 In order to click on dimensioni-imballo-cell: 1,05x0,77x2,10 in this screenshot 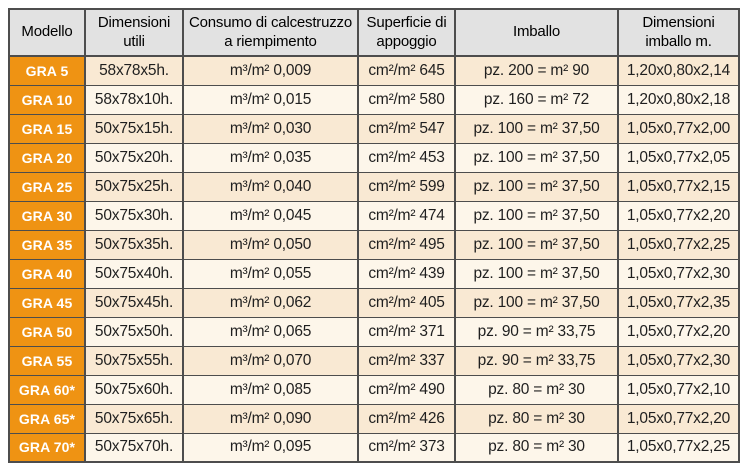, I will do `click(678, 389)`.